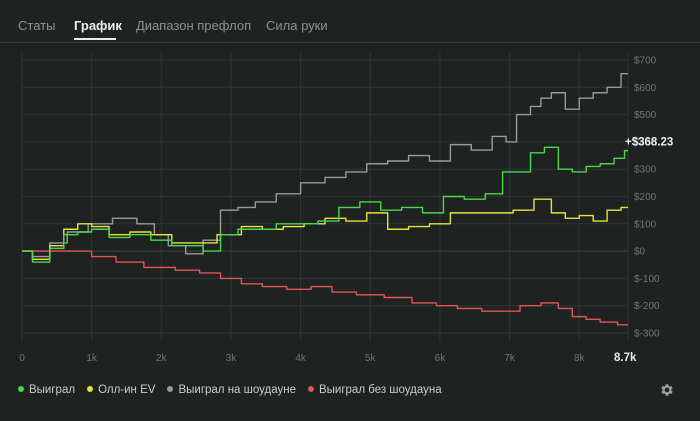  What do you see at coordinates (22, 358) in the screenshot?
I see `x-tick-label: 0` at bounding box center [22, 358].